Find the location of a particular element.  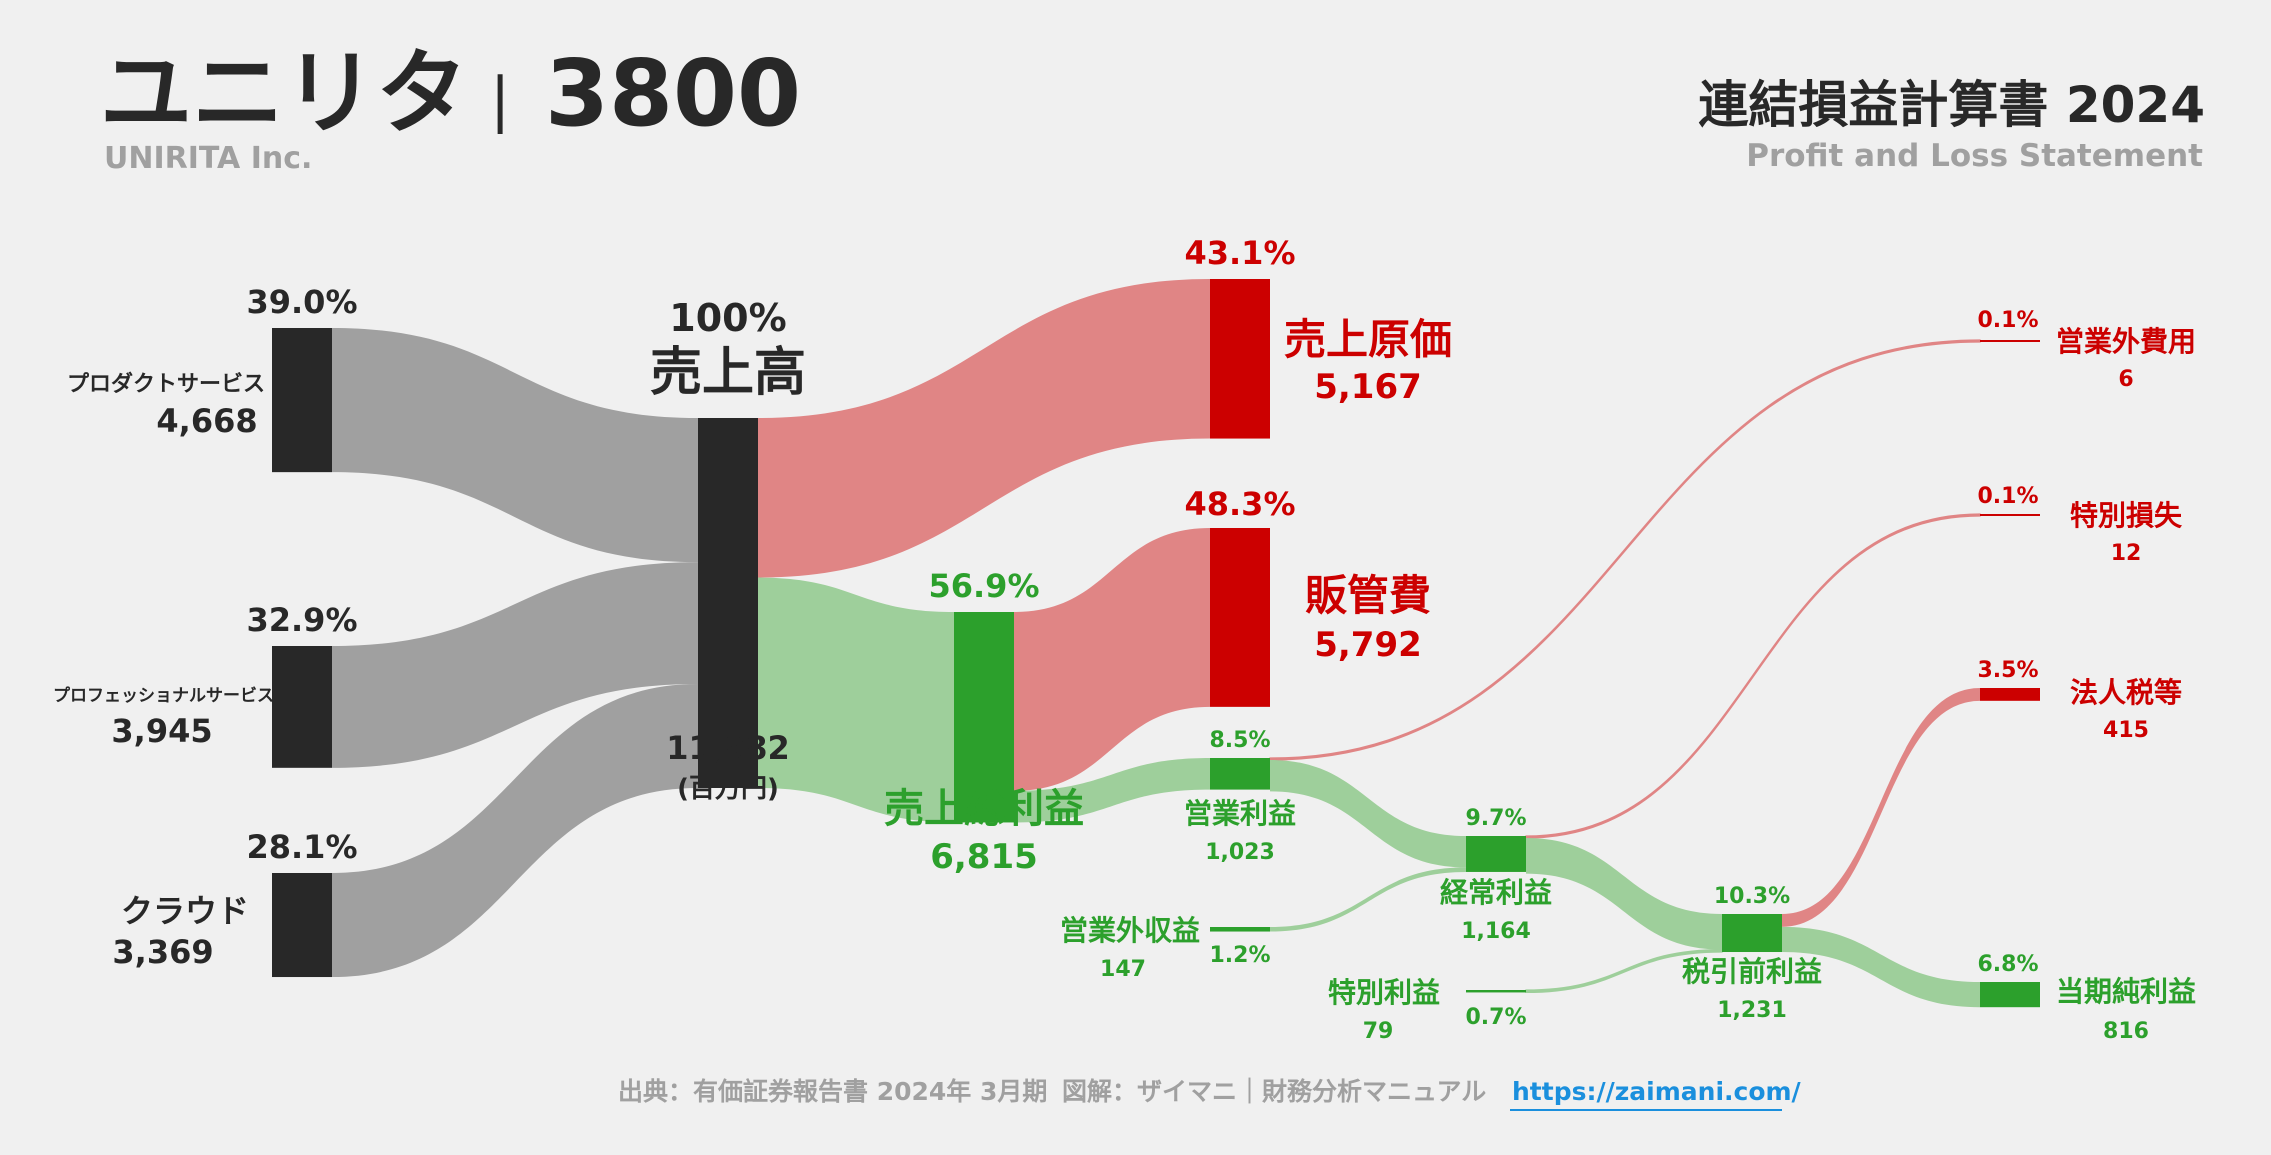

pct-label-sga: 48.3% is located at coordinates (1239, 504).